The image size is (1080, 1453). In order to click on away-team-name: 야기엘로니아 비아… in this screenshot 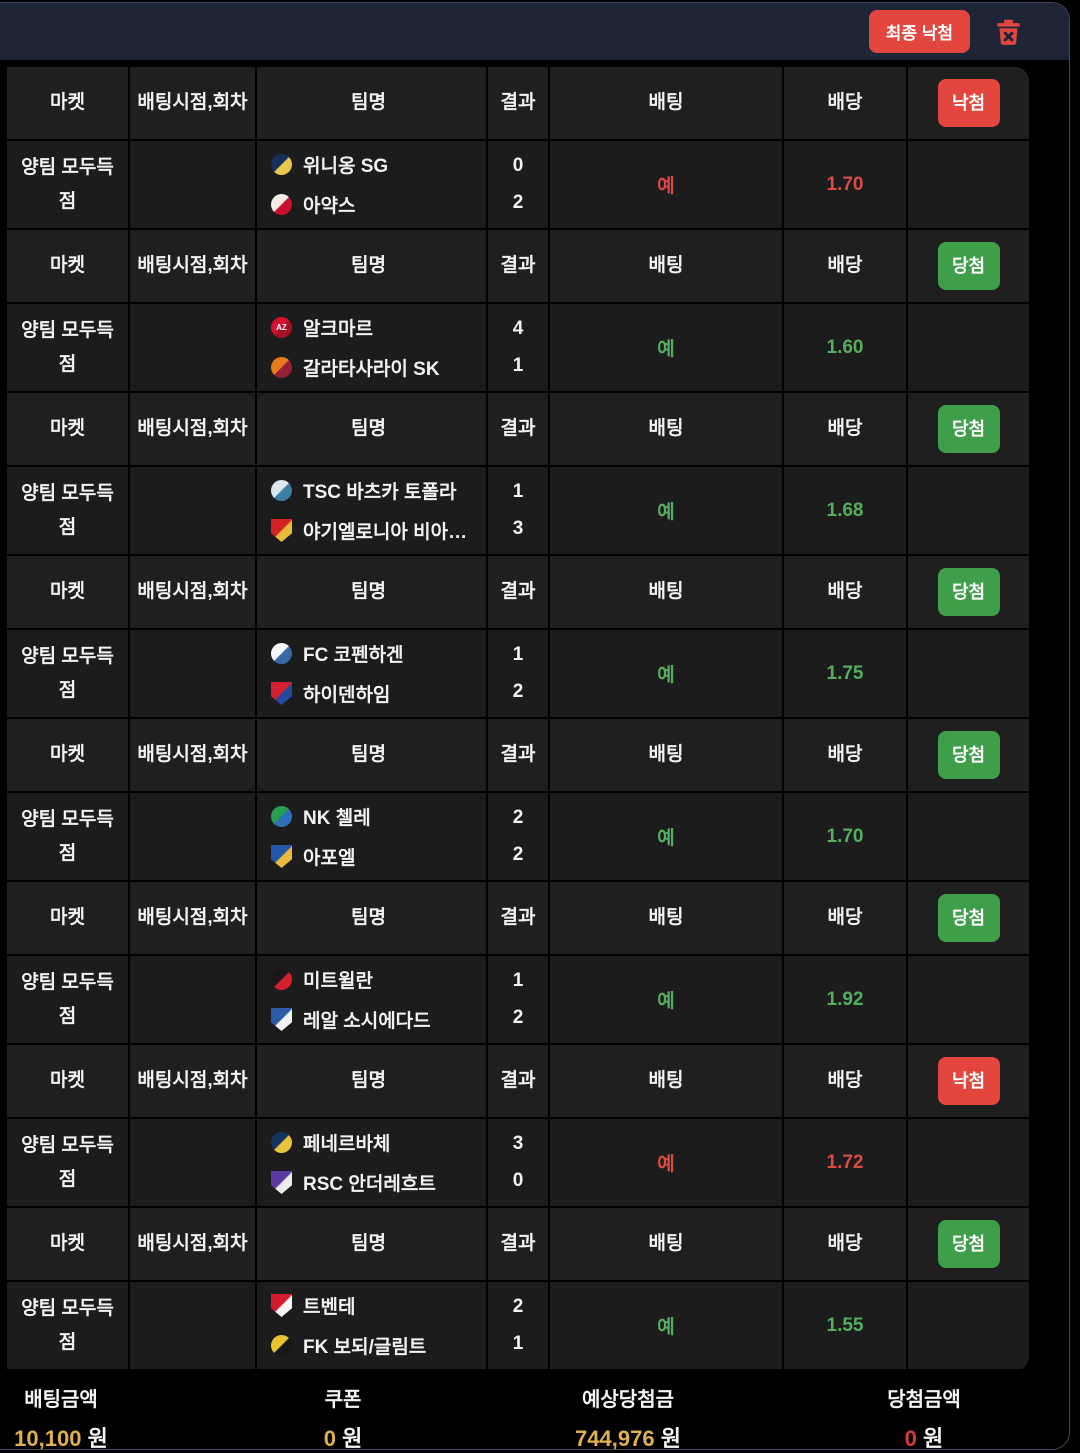, I will do `click(385, 532)`.